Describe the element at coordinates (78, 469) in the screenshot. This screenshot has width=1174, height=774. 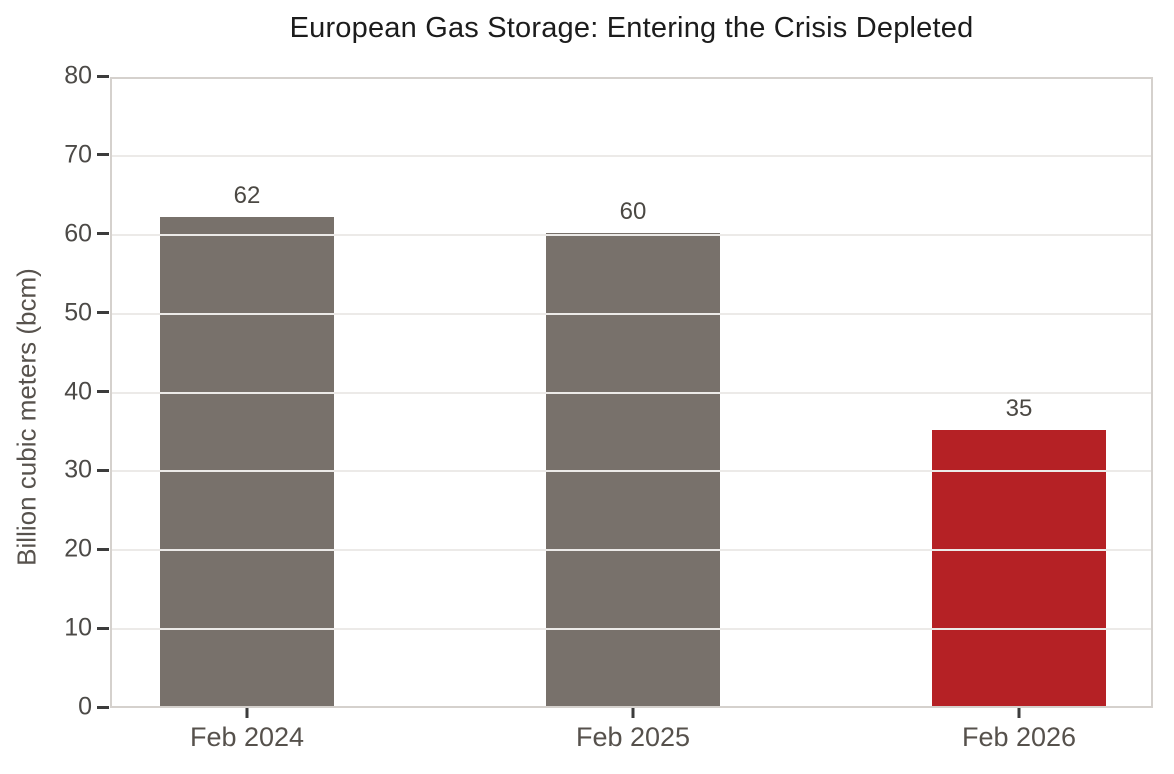
I see `y-tick-label-30: 30` at that location.